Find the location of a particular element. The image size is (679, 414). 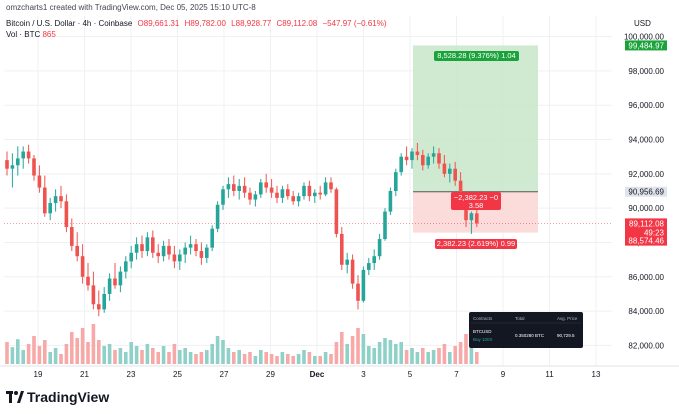

x-tick-label: 23 is located at coordinates (131, 374).